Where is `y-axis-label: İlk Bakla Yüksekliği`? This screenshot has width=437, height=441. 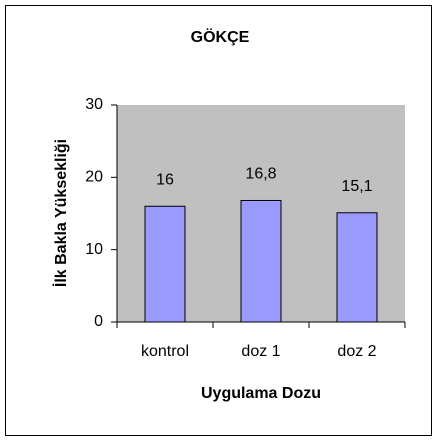 y-axis-label: İlk Bakla Yüksekliği is located at coordinates (61, 213).